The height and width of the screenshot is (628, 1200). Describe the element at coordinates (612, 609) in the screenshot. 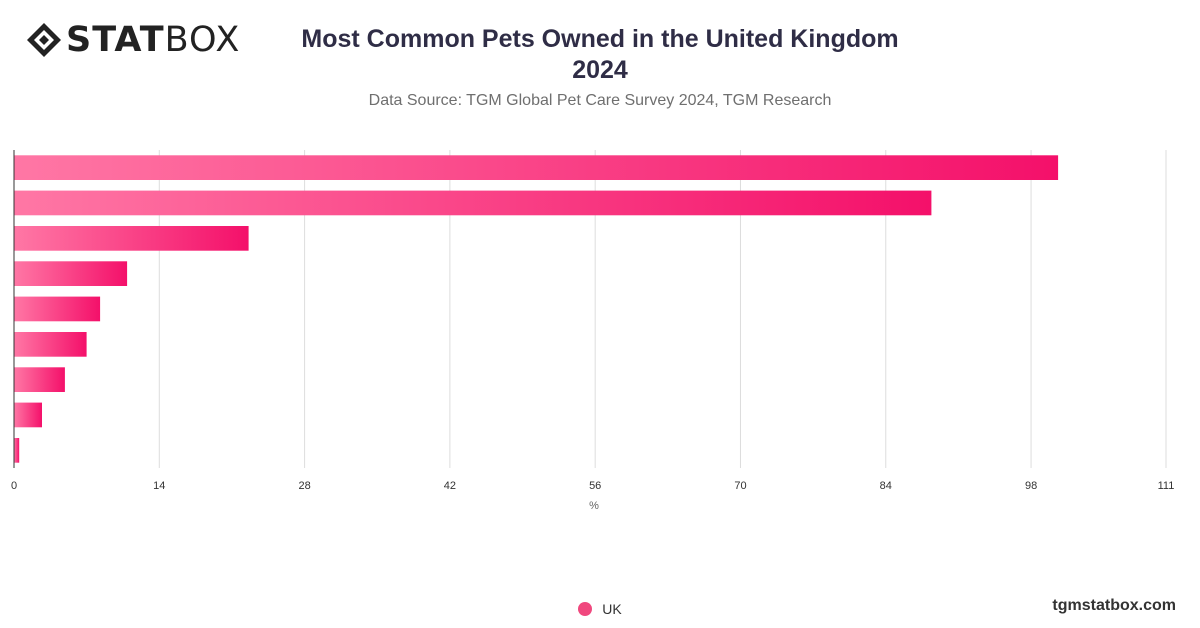

I see `legend-label-uk: UK` at that location.